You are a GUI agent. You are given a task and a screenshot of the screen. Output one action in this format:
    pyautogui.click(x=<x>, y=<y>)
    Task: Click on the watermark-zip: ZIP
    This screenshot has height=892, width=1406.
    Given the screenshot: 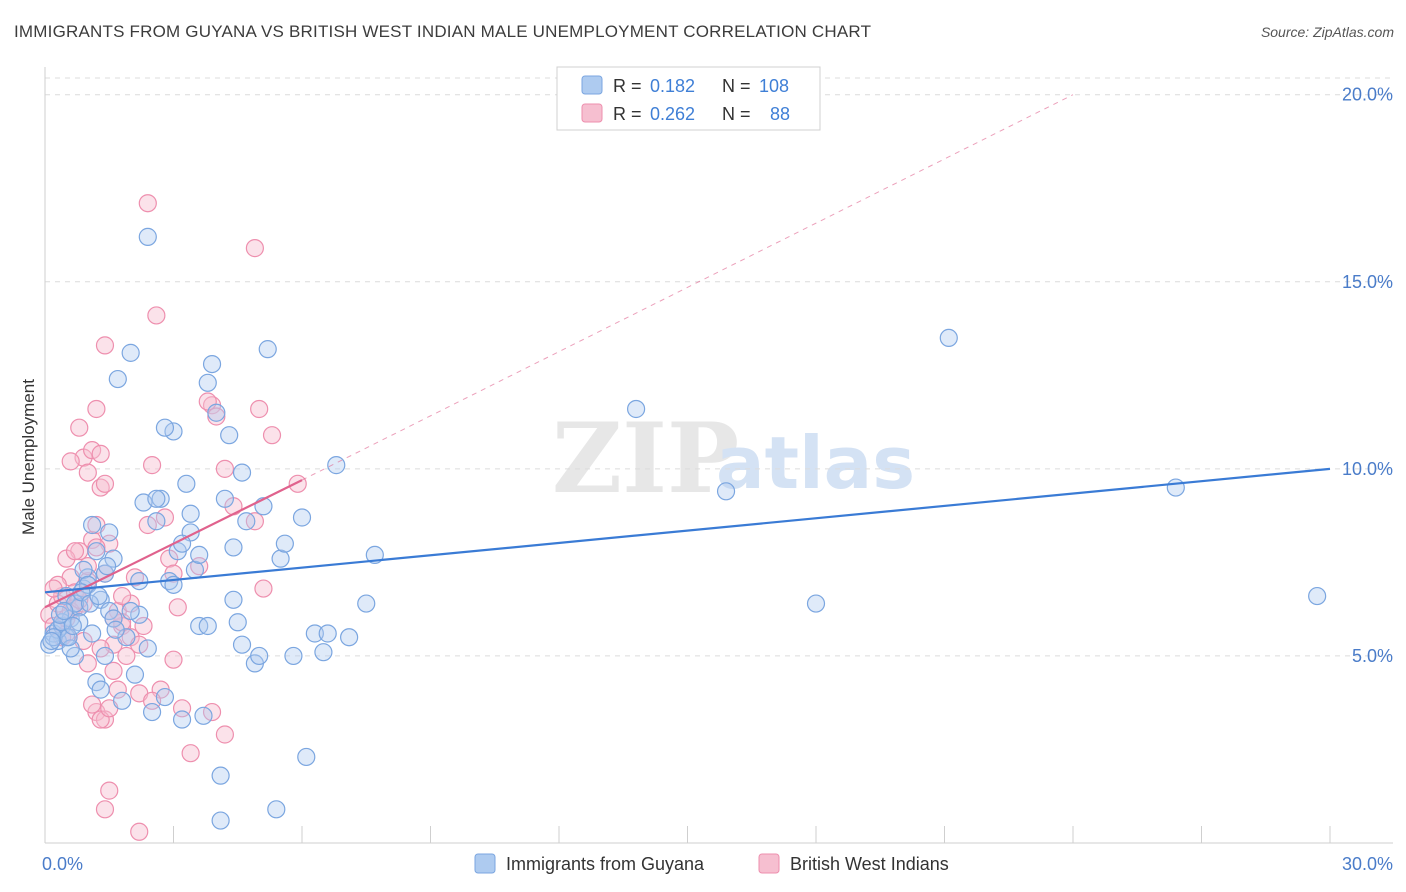 What is the action you would take?
    pyautogui.click(x=645, y=458)
    